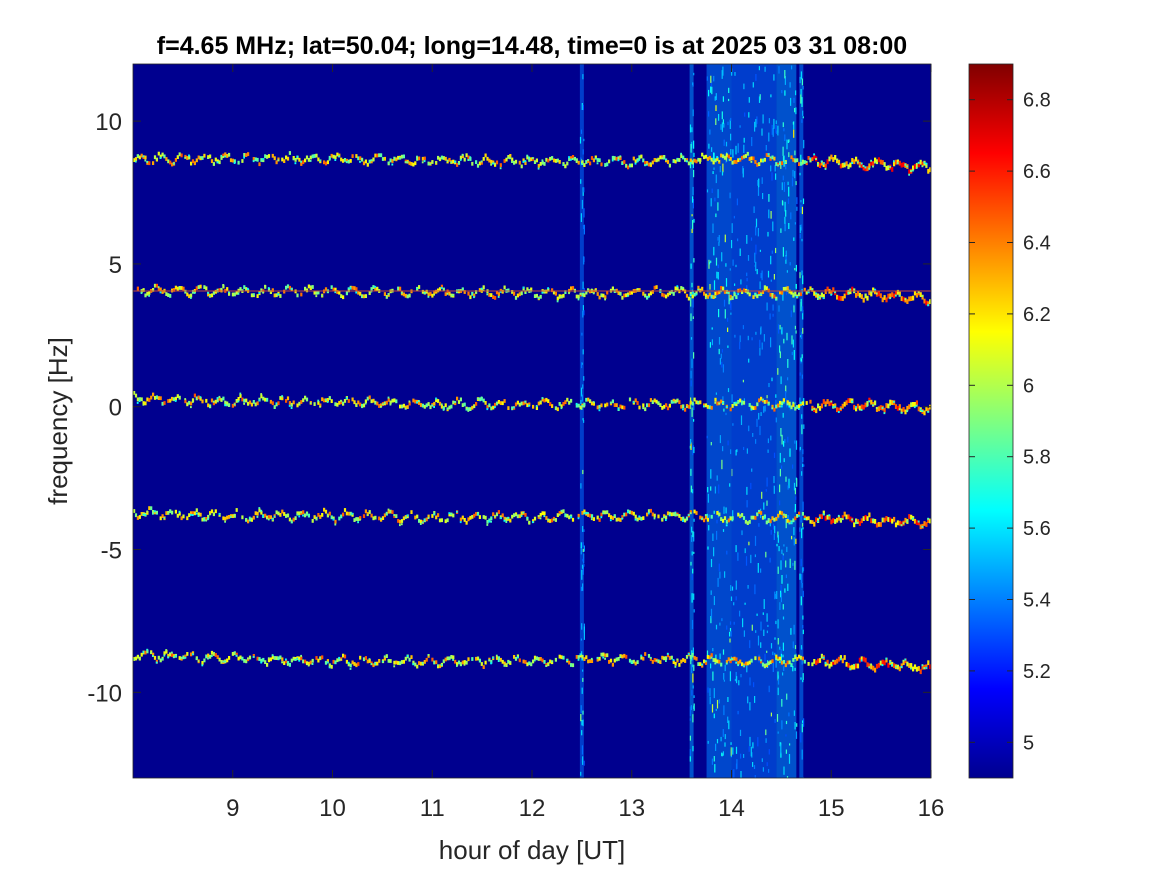 The height and width of the screenshot is (875, 1167). I want to click on colorbar-tick-label: 5.2, so click(1037, 672).